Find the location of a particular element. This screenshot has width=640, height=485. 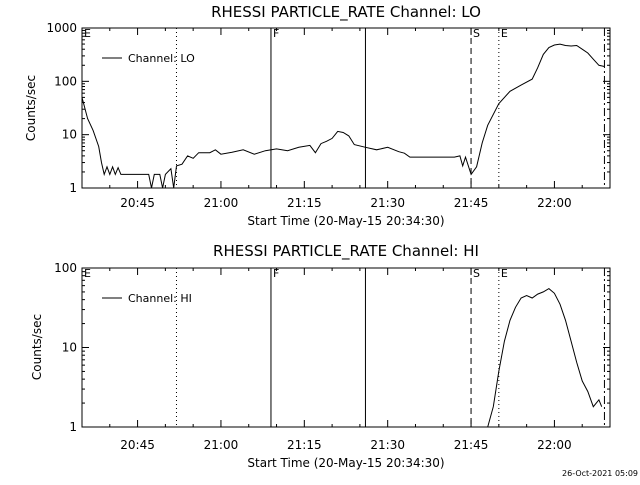

hi-y-axis-label: Counts/sec is located at coordinates (37, 347).